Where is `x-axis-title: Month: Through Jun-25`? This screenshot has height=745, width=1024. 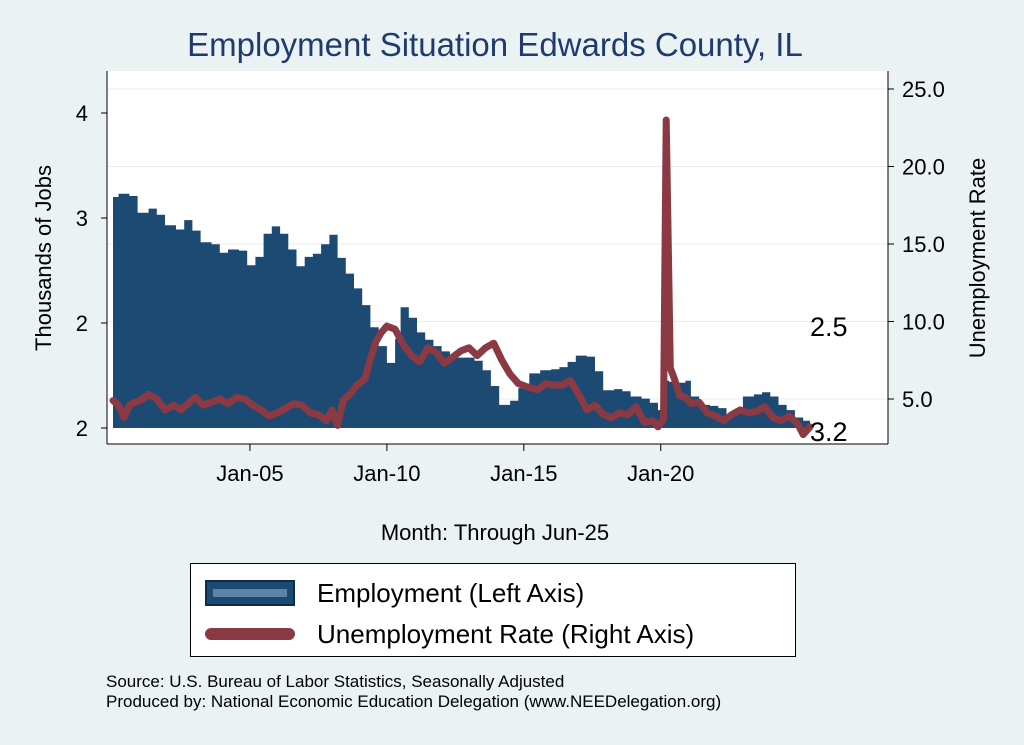
x-axis-title: Month: Through Jun-25 is located at coordinates (495, 532).